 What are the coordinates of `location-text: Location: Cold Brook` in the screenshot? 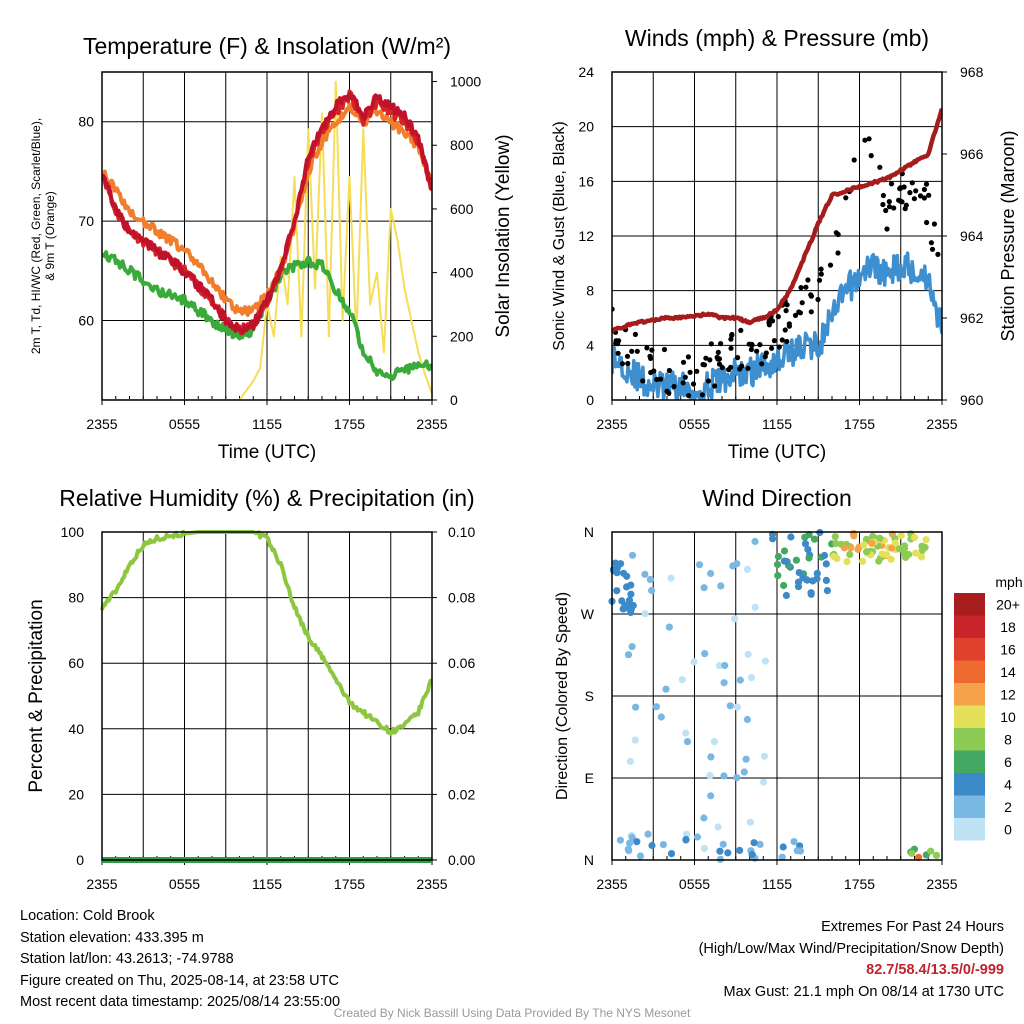 It's located at (87, 916).